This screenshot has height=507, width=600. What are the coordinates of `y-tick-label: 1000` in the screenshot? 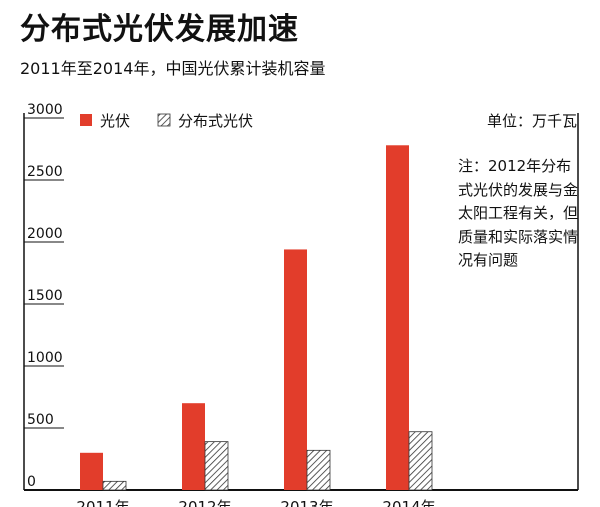 It's located at (45, 358).